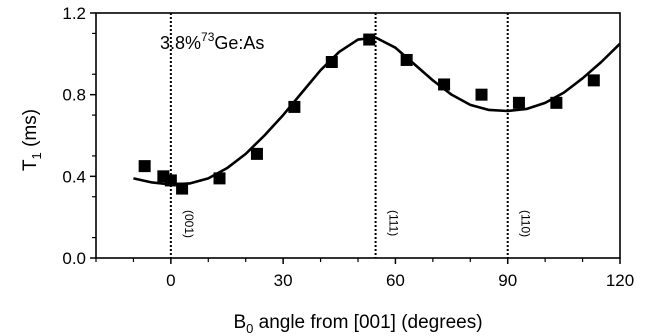  Describe the element at coordinates (170, 280) in the screenshot. I see `x-tick-label: 0` at that location.